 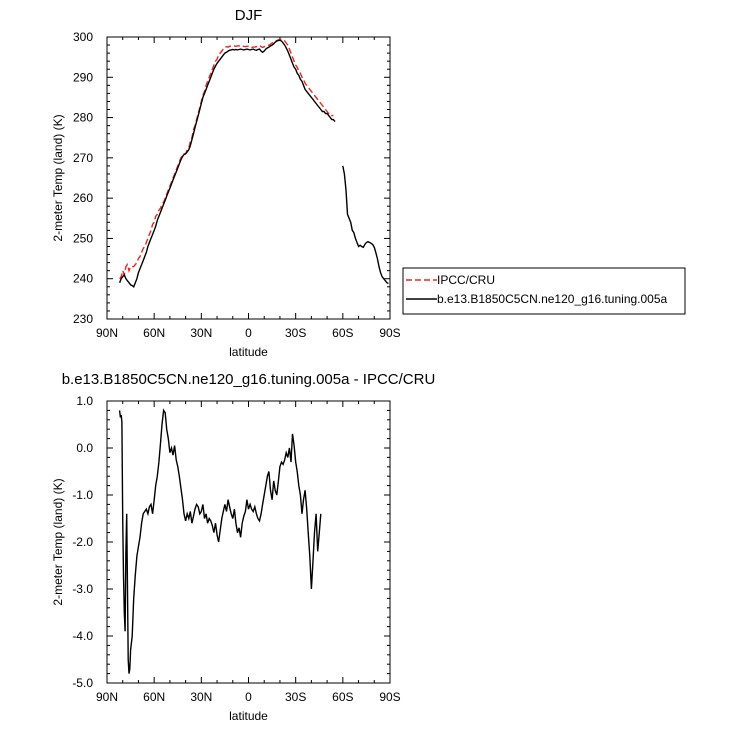 I want to click on y-tick-label: 240, so click(x=83, y=279).